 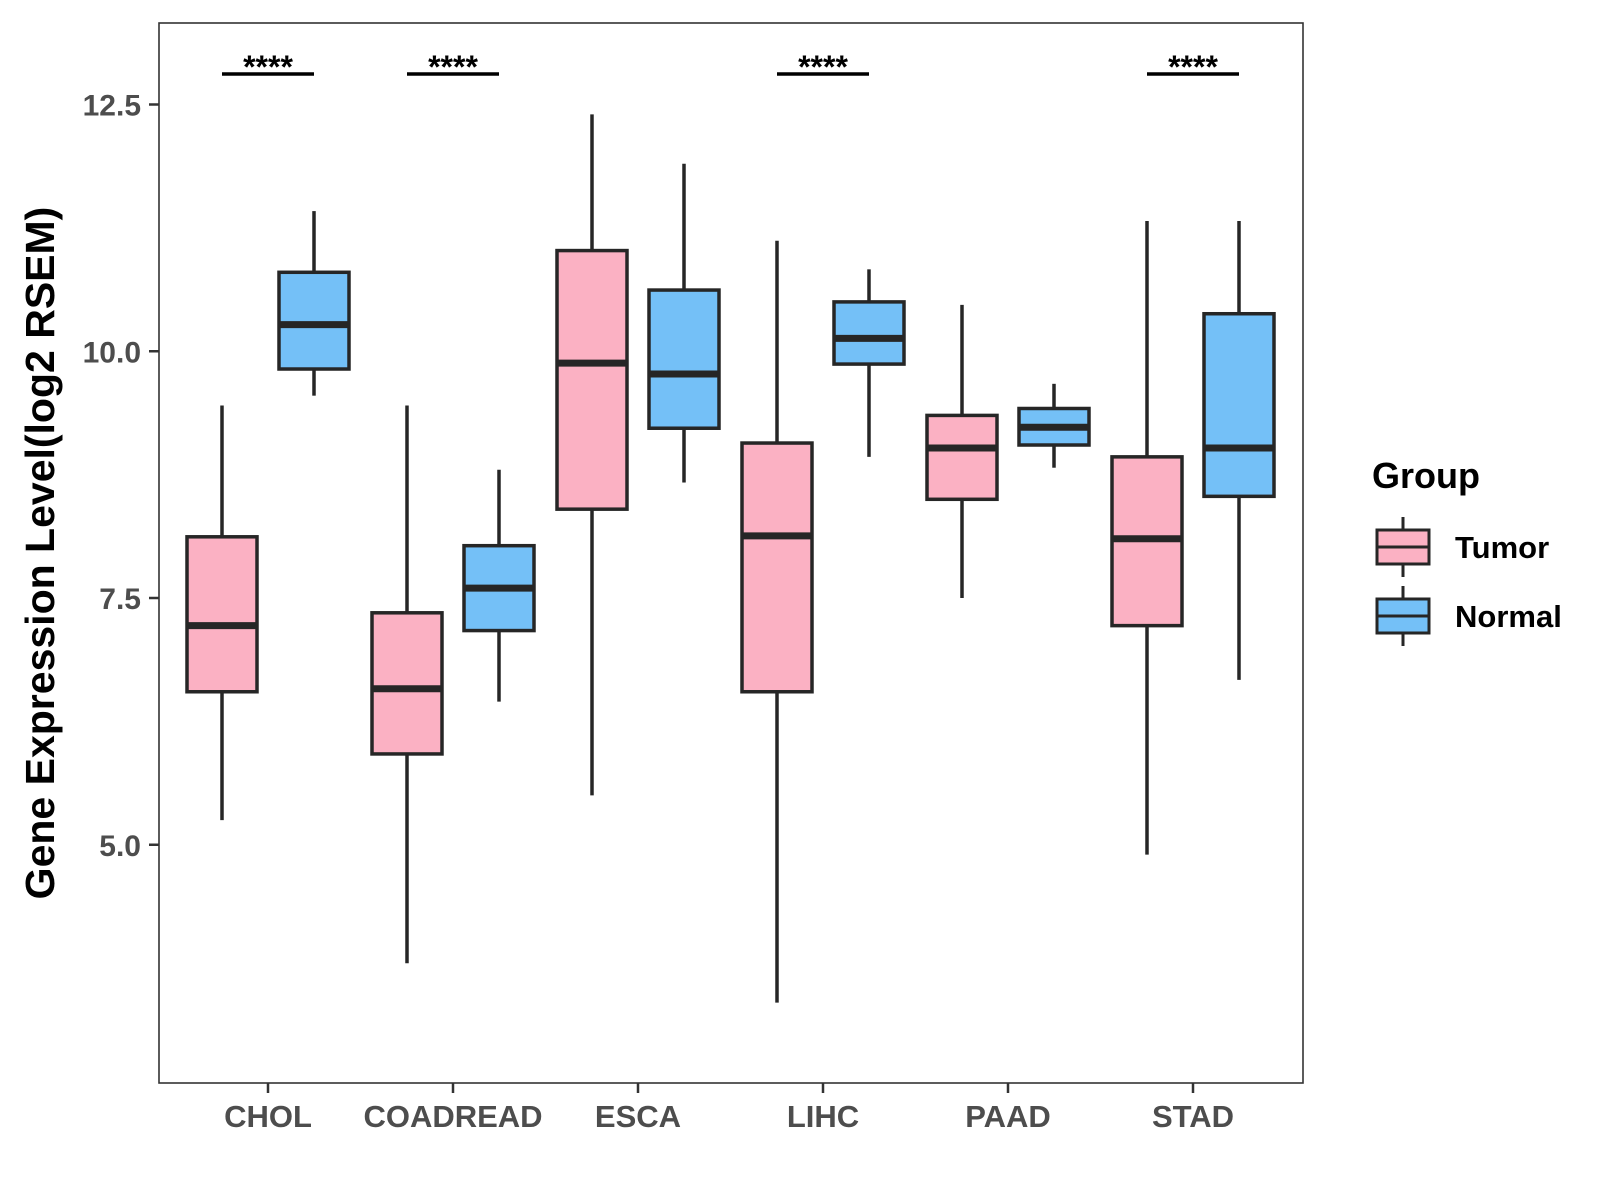 I want to click on y-tick-label: 10.0, so click(x=112, y=352).